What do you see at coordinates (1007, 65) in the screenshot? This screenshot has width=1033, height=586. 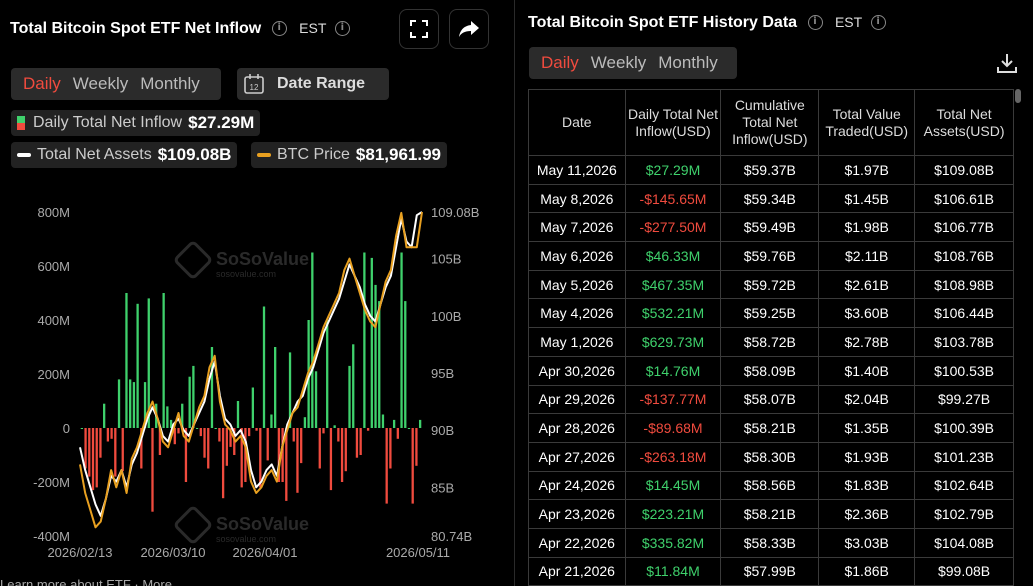 I see `download-button` at bounding box center [1007, 65].